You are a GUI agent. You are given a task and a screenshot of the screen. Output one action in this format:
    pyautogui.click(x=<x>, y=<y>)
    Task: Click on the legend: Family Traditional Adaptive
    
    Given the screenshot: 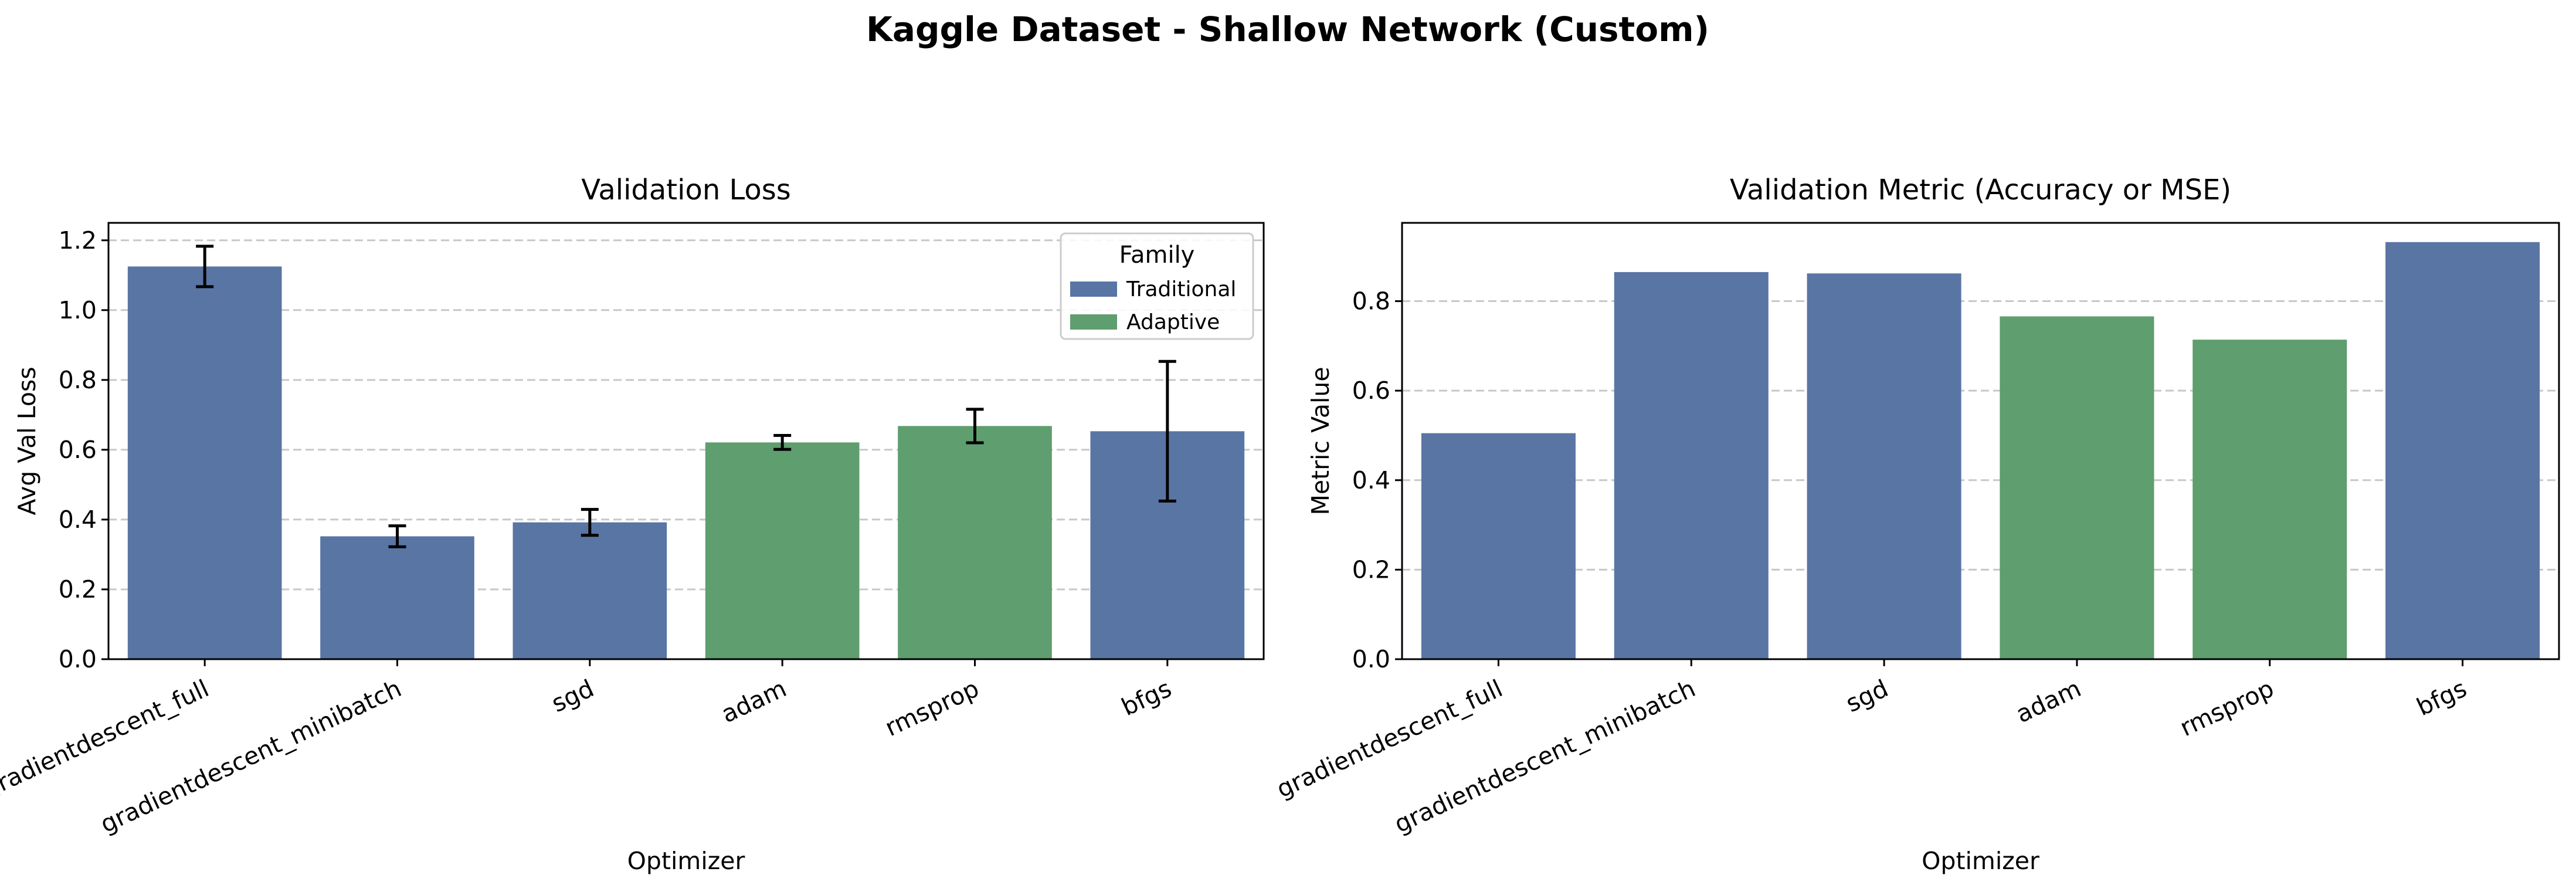 What is the action you would take?
    pyautogui.click(x=1157, y=286)
    